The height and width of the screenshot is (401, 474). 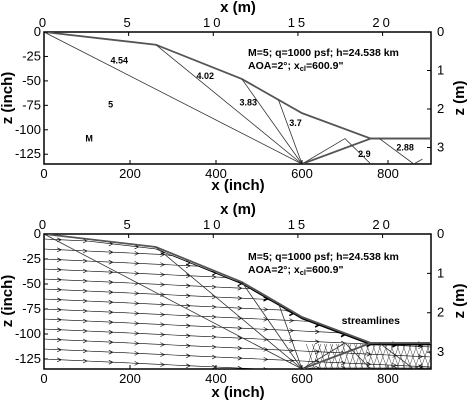 I want to click on y-tick-label: -125, so click(x=28, y=358).